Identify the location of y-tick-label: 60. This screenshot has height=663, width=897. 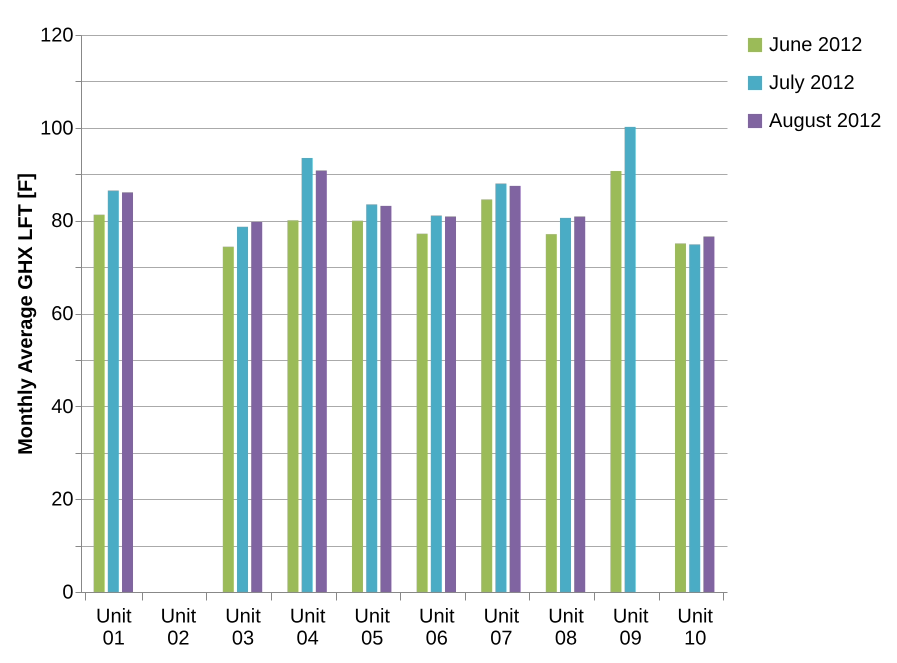
(62, 314).